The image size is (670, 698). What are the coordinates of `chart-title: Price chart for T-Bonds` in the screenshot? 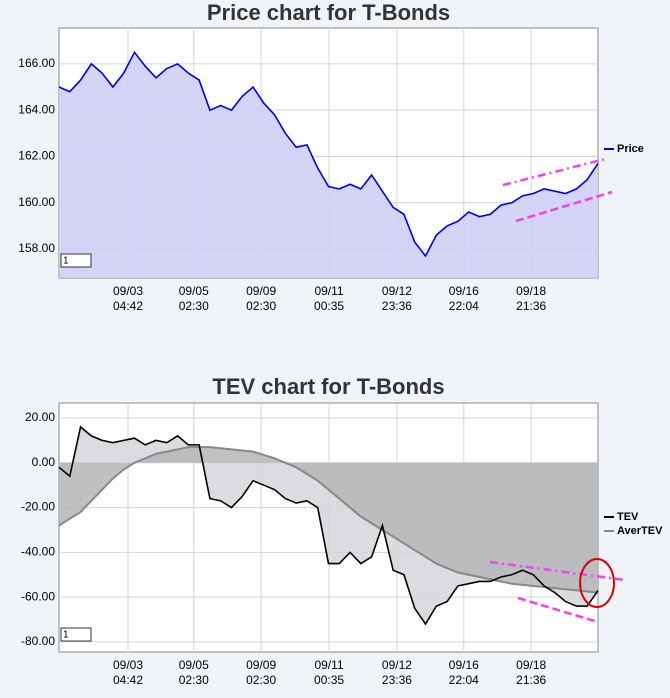 It's located at (328, 12).